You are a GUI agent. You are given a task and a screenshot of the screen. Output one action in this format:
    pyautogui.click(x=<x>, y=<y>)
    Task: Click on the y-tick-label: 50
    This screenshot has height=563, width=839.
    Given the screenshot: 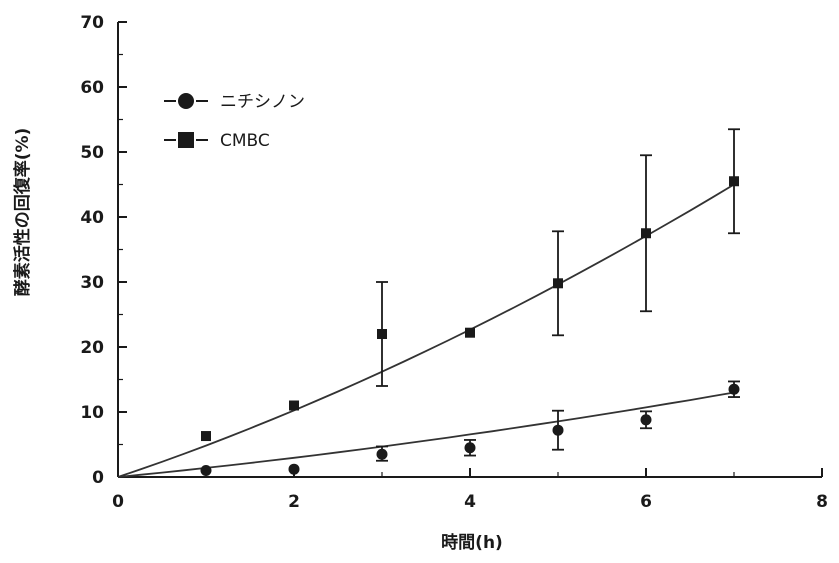 What is the action you would take?
    pyautogui.click(x=92, y=153)
    